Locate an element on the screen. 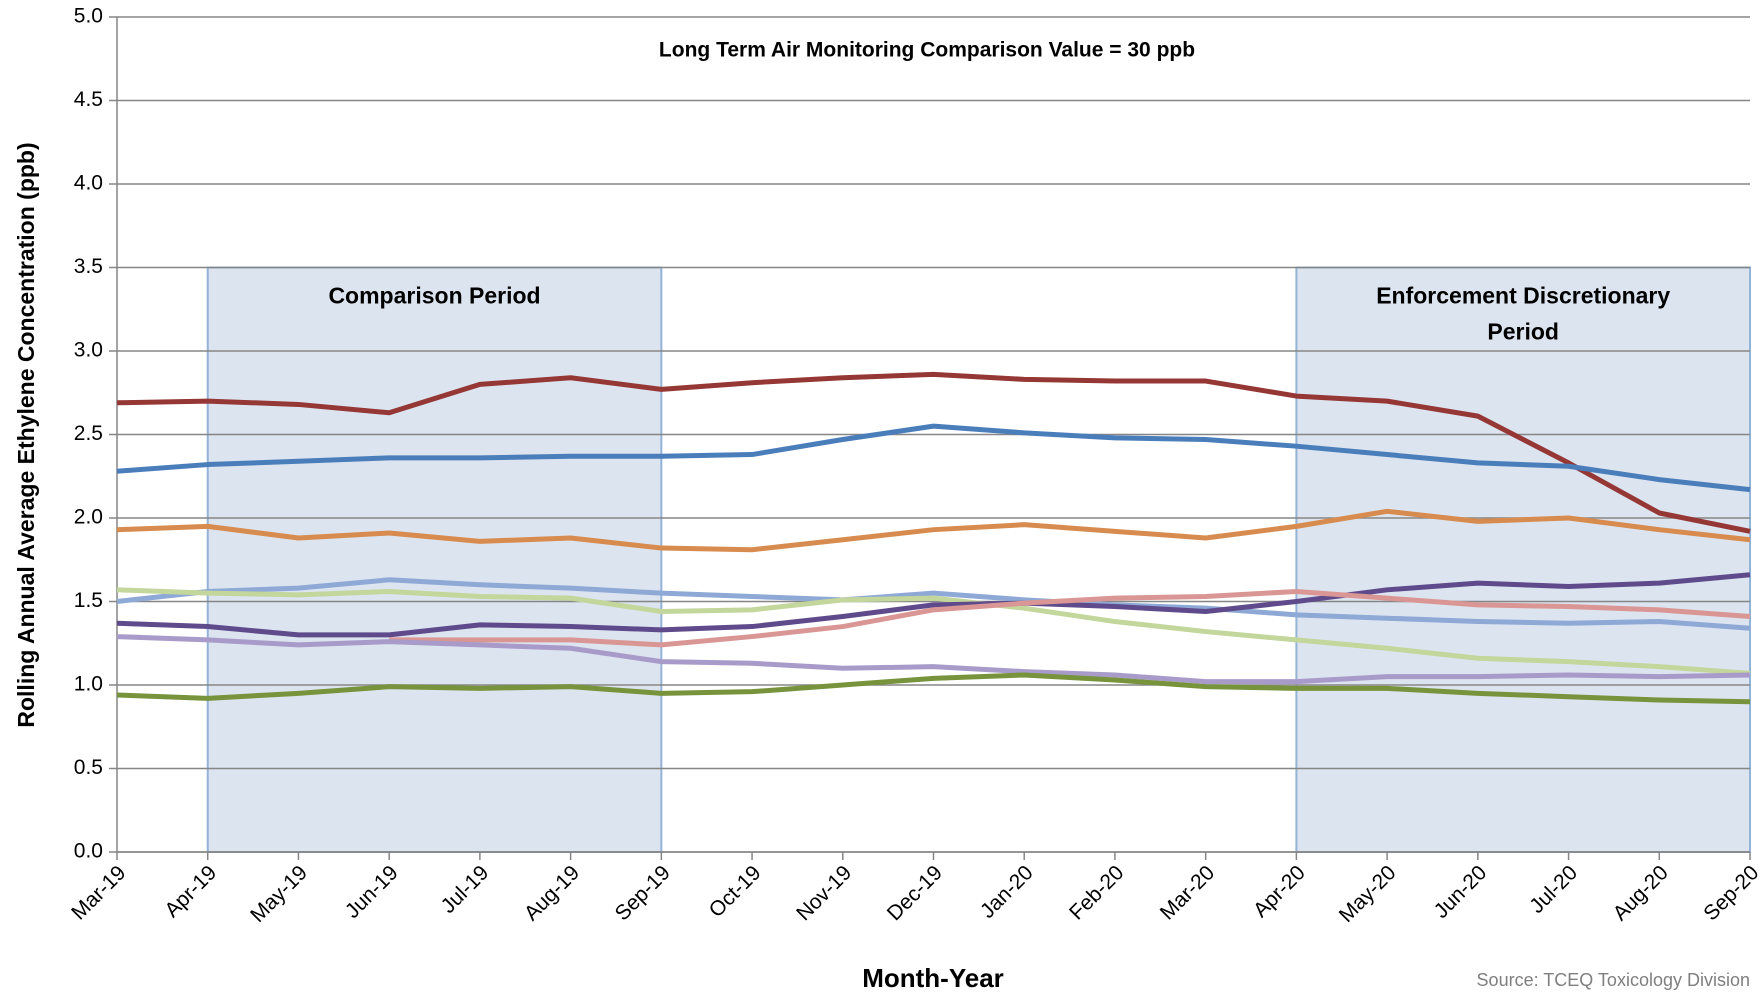  y-tick-label: 2.0 is located at coordinates (88, 517).